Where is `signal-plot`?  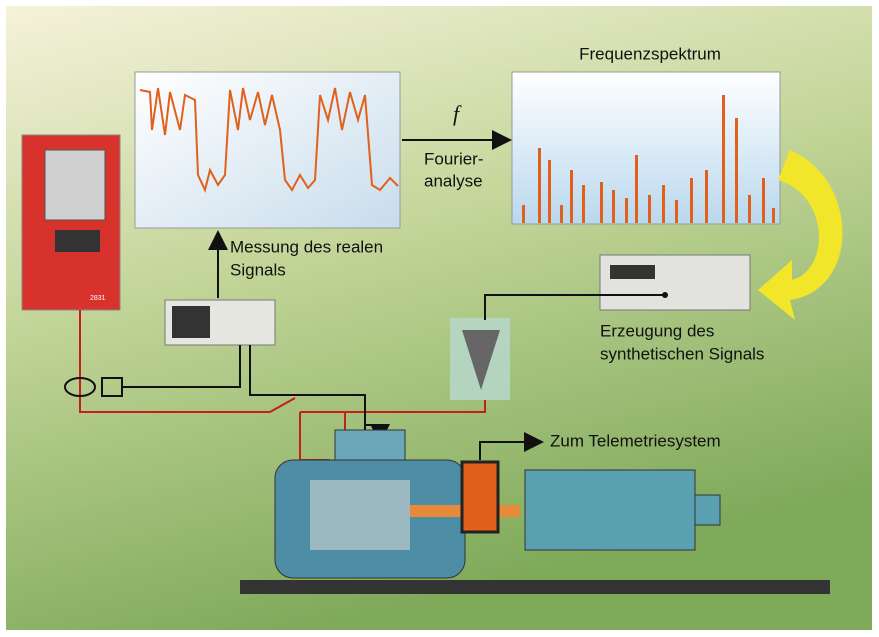
signal-plot is located at coordinates (267, 150).